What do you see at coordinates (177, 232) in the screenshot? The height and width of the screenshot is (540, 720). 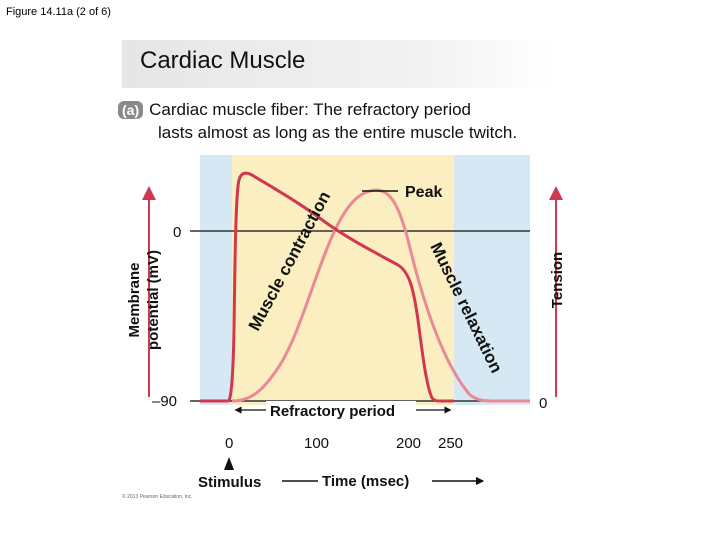 I see `y-tick-zero: 0` at bounding box center [177, 232].